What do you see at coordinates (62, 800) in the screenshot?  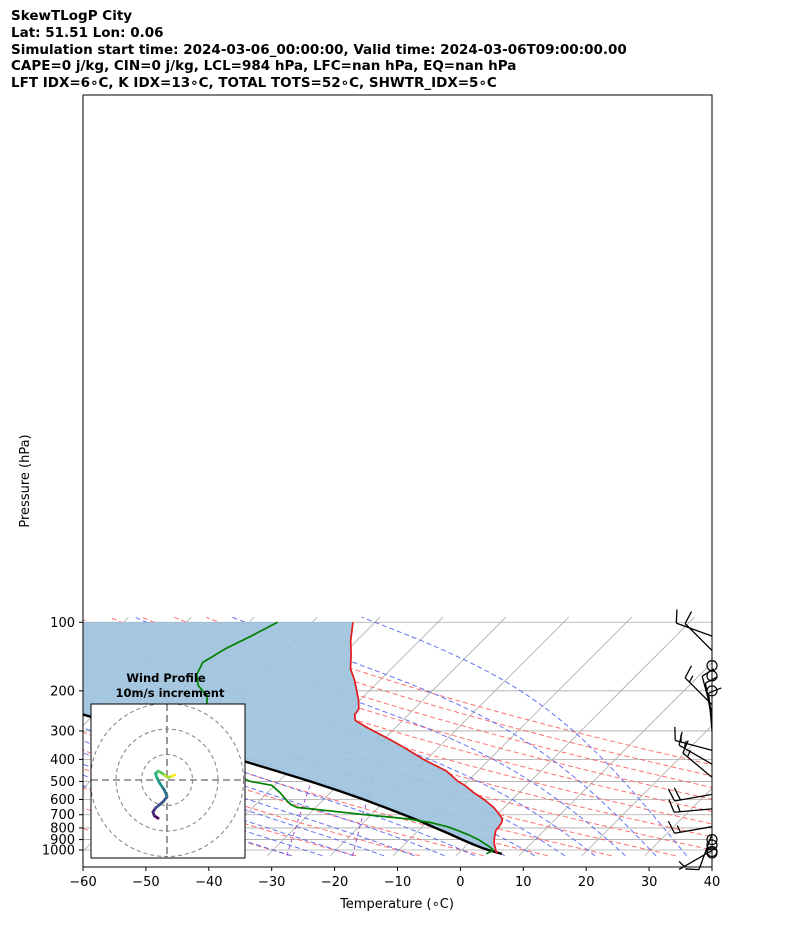 I see `y-tick-label: 600` at bounding box center [62, 800].